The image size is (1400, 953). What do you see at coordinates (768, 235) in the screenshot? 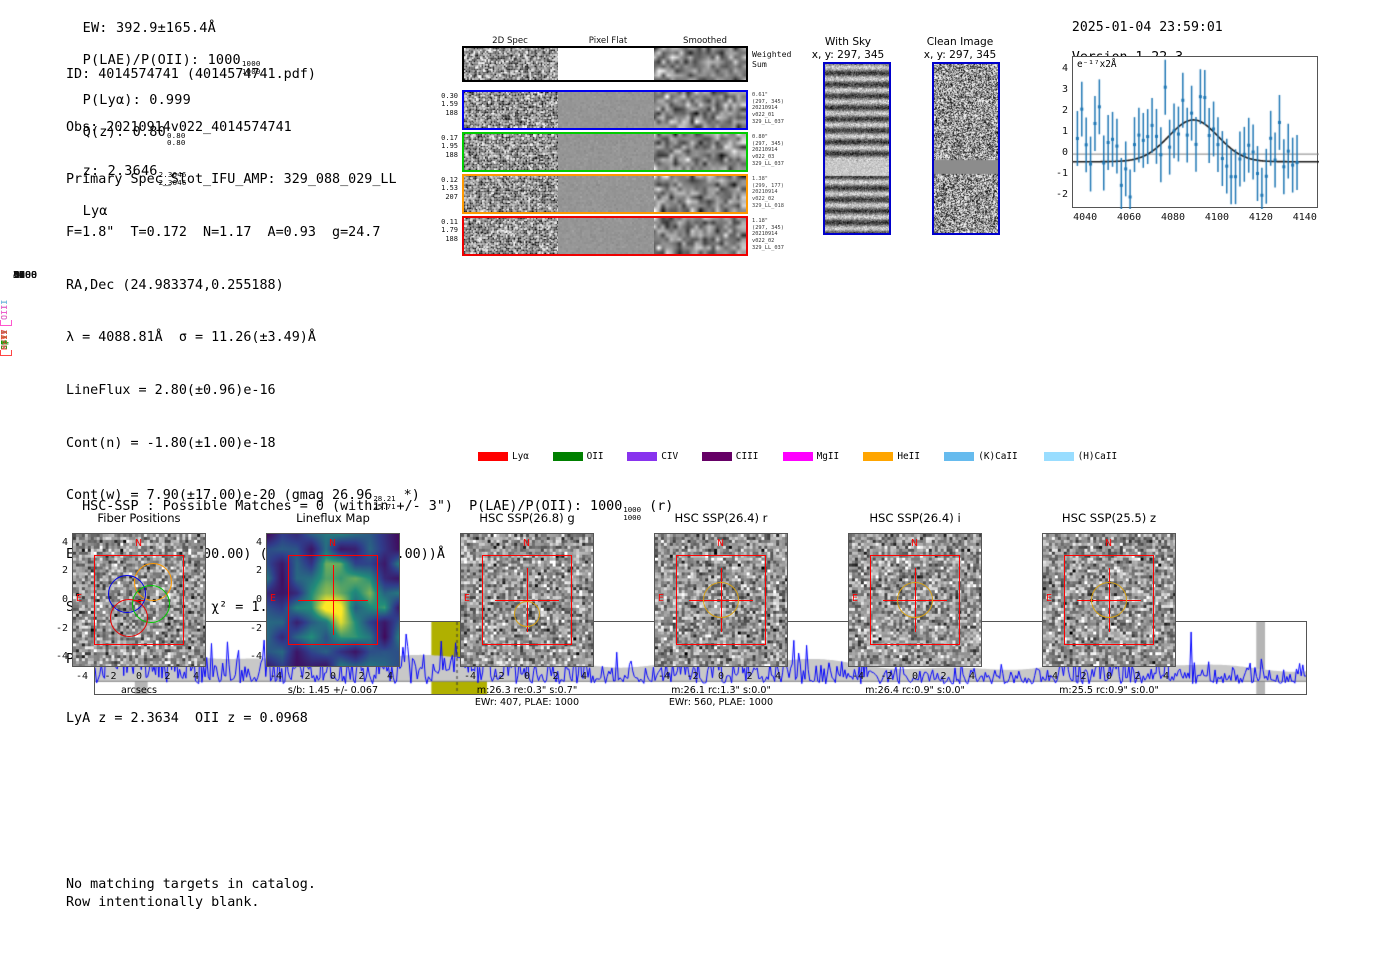
I see `fiber-meta-3: 1.18" (297, 345) 20210914 v022_02 329_LL_037` at bounding box center [768, 235].